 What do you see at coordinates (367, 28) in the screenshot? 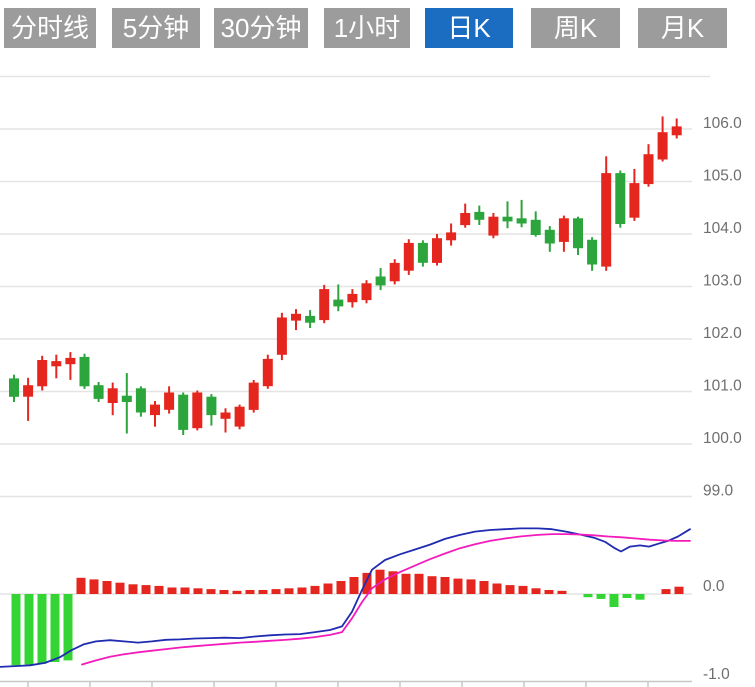
I see `tab-1hour: 1小时` at bounding box center [367, 28].